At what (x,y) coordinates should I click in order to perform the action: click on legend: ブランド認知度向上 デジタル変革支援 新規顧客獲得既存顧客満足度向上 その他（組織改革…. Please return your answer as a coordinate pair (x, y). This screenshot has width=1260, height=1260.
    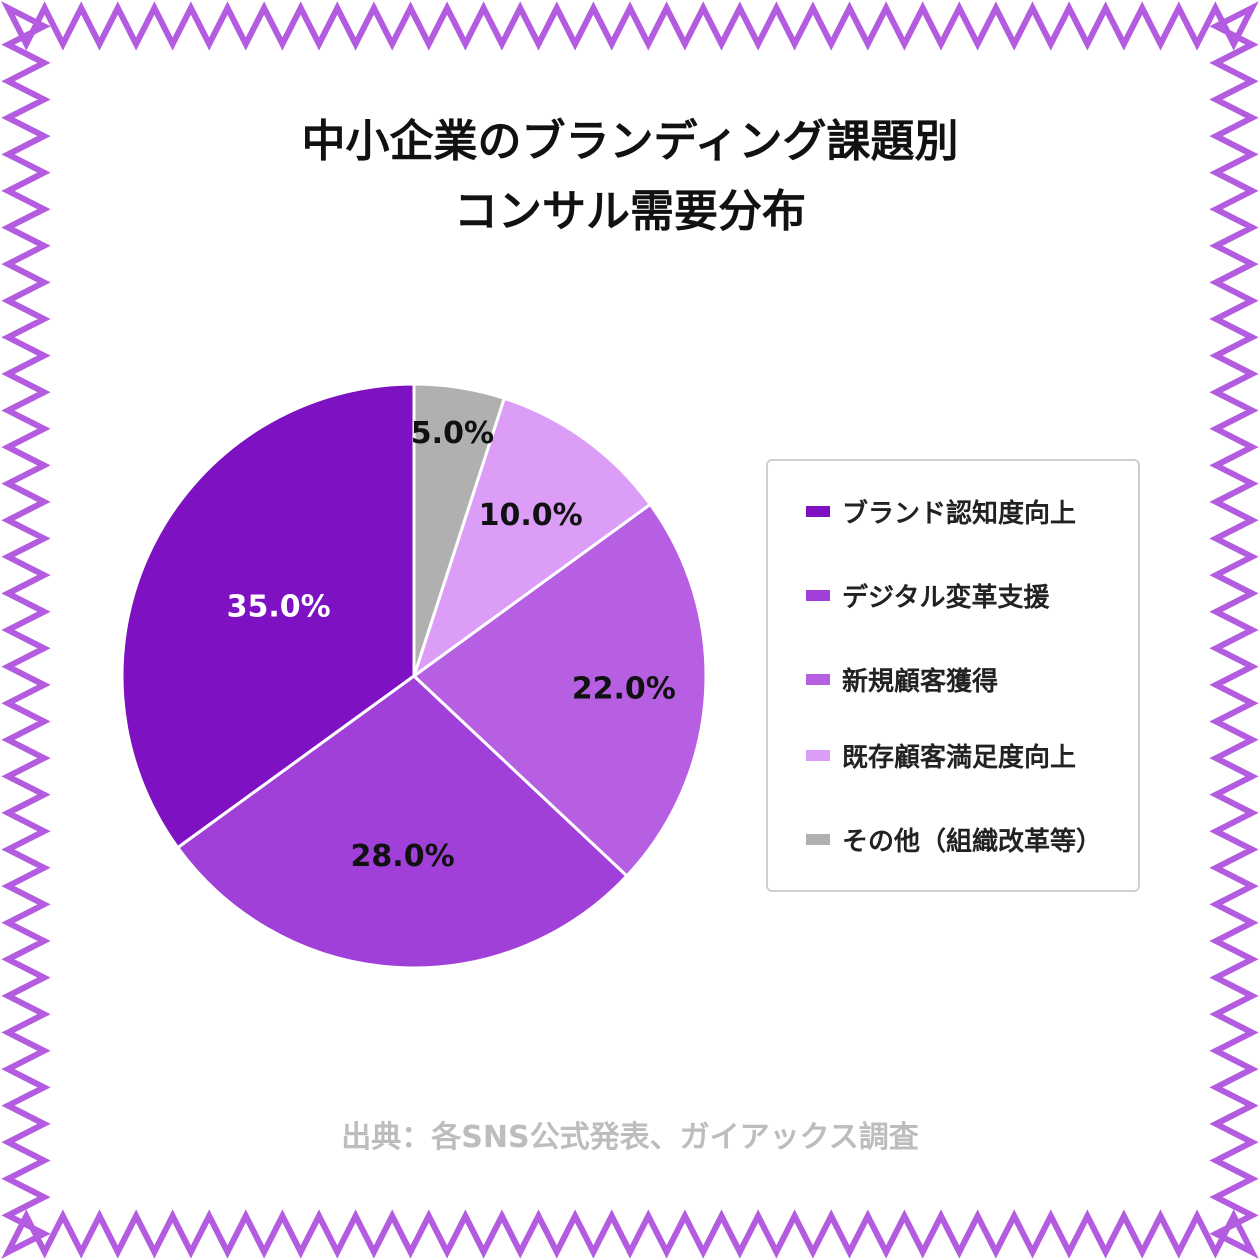
    Looking at the image, I should click on (953, 675).